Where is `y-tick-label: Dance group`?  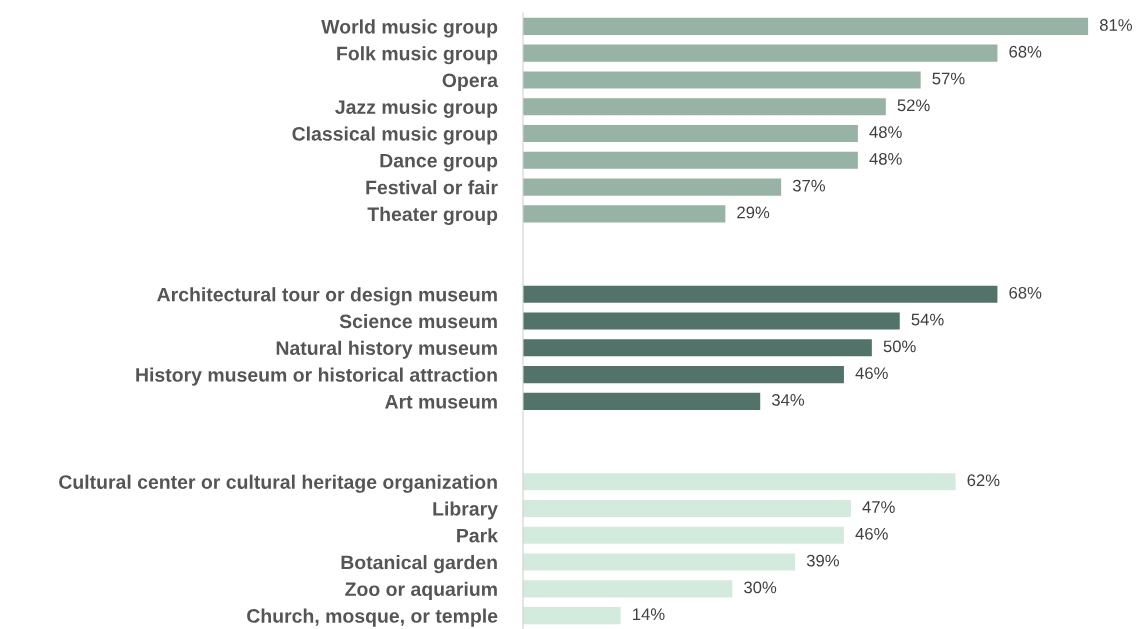 y-tick-label: Dance group is located at coordinates (439, 162).